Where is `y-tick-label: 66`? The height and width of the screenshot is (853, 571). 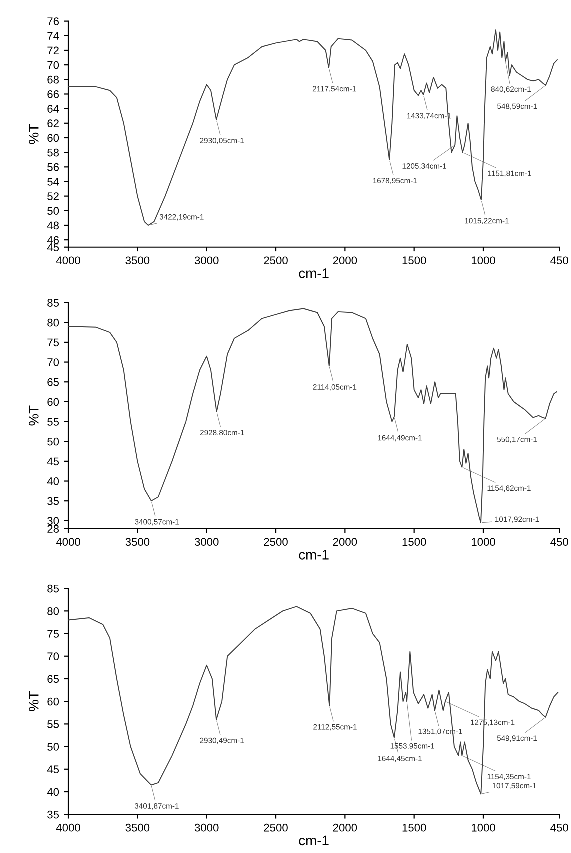
y-tick-label: 66 is located at coordinates (54, 94).